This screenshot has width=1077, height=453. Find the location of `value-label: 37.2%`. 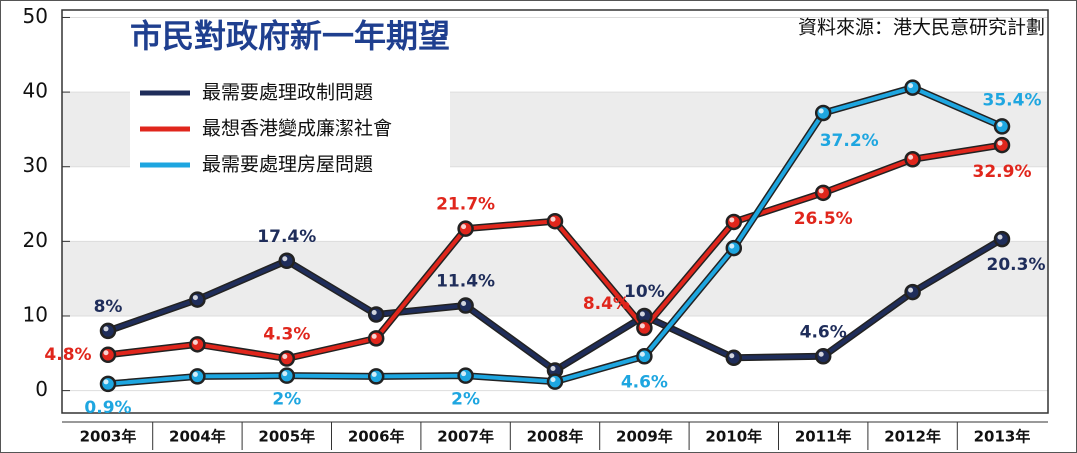

value-label: 37.2% is located at coordinates (849, 141).